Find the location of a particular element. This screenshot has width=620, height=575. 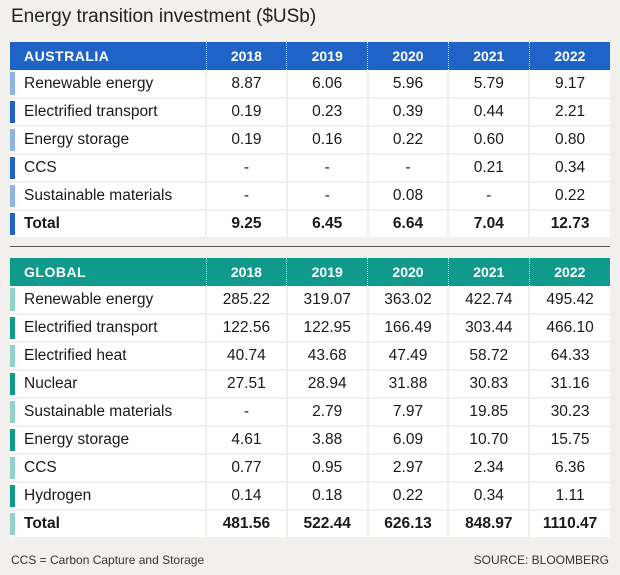

value-cell: 6.64 is located at coordinates (408, 224).